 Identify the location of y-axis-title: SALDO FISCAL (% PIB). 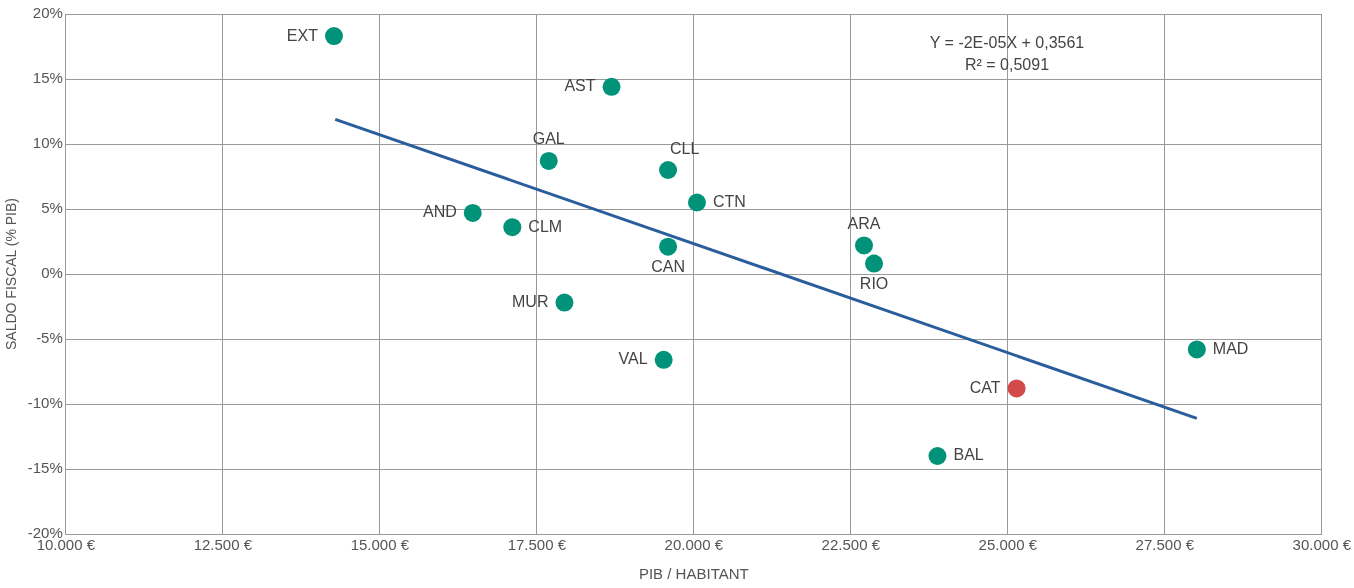
(11, 274).